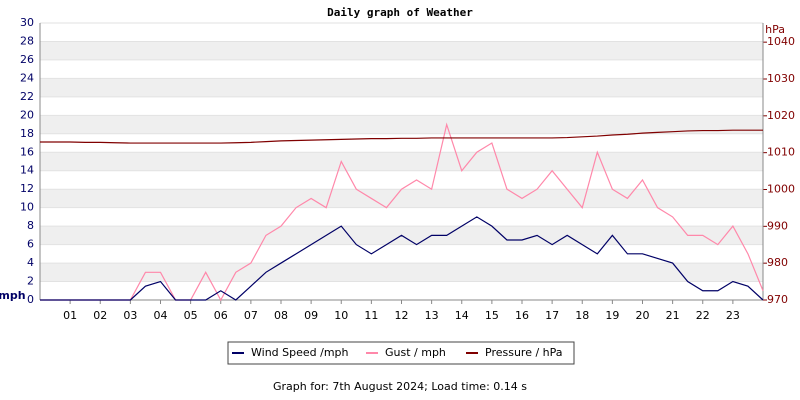 This screenshot has width=800, height=400. I want to click on y-tick-label: 10, so click(27, 207).